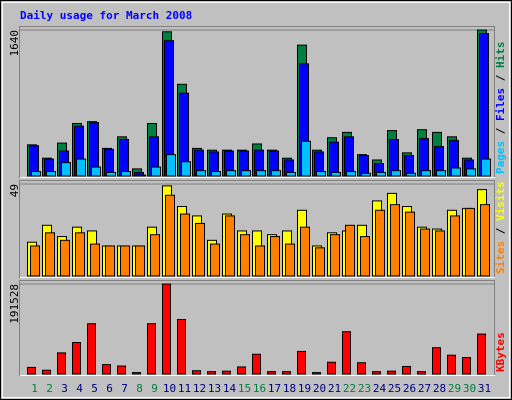 The image size is (512, 400). What do you see at coordinates (274, 388) in the screenshot?
I see `x-tick-label: 17` at bounding box center [274, 388].